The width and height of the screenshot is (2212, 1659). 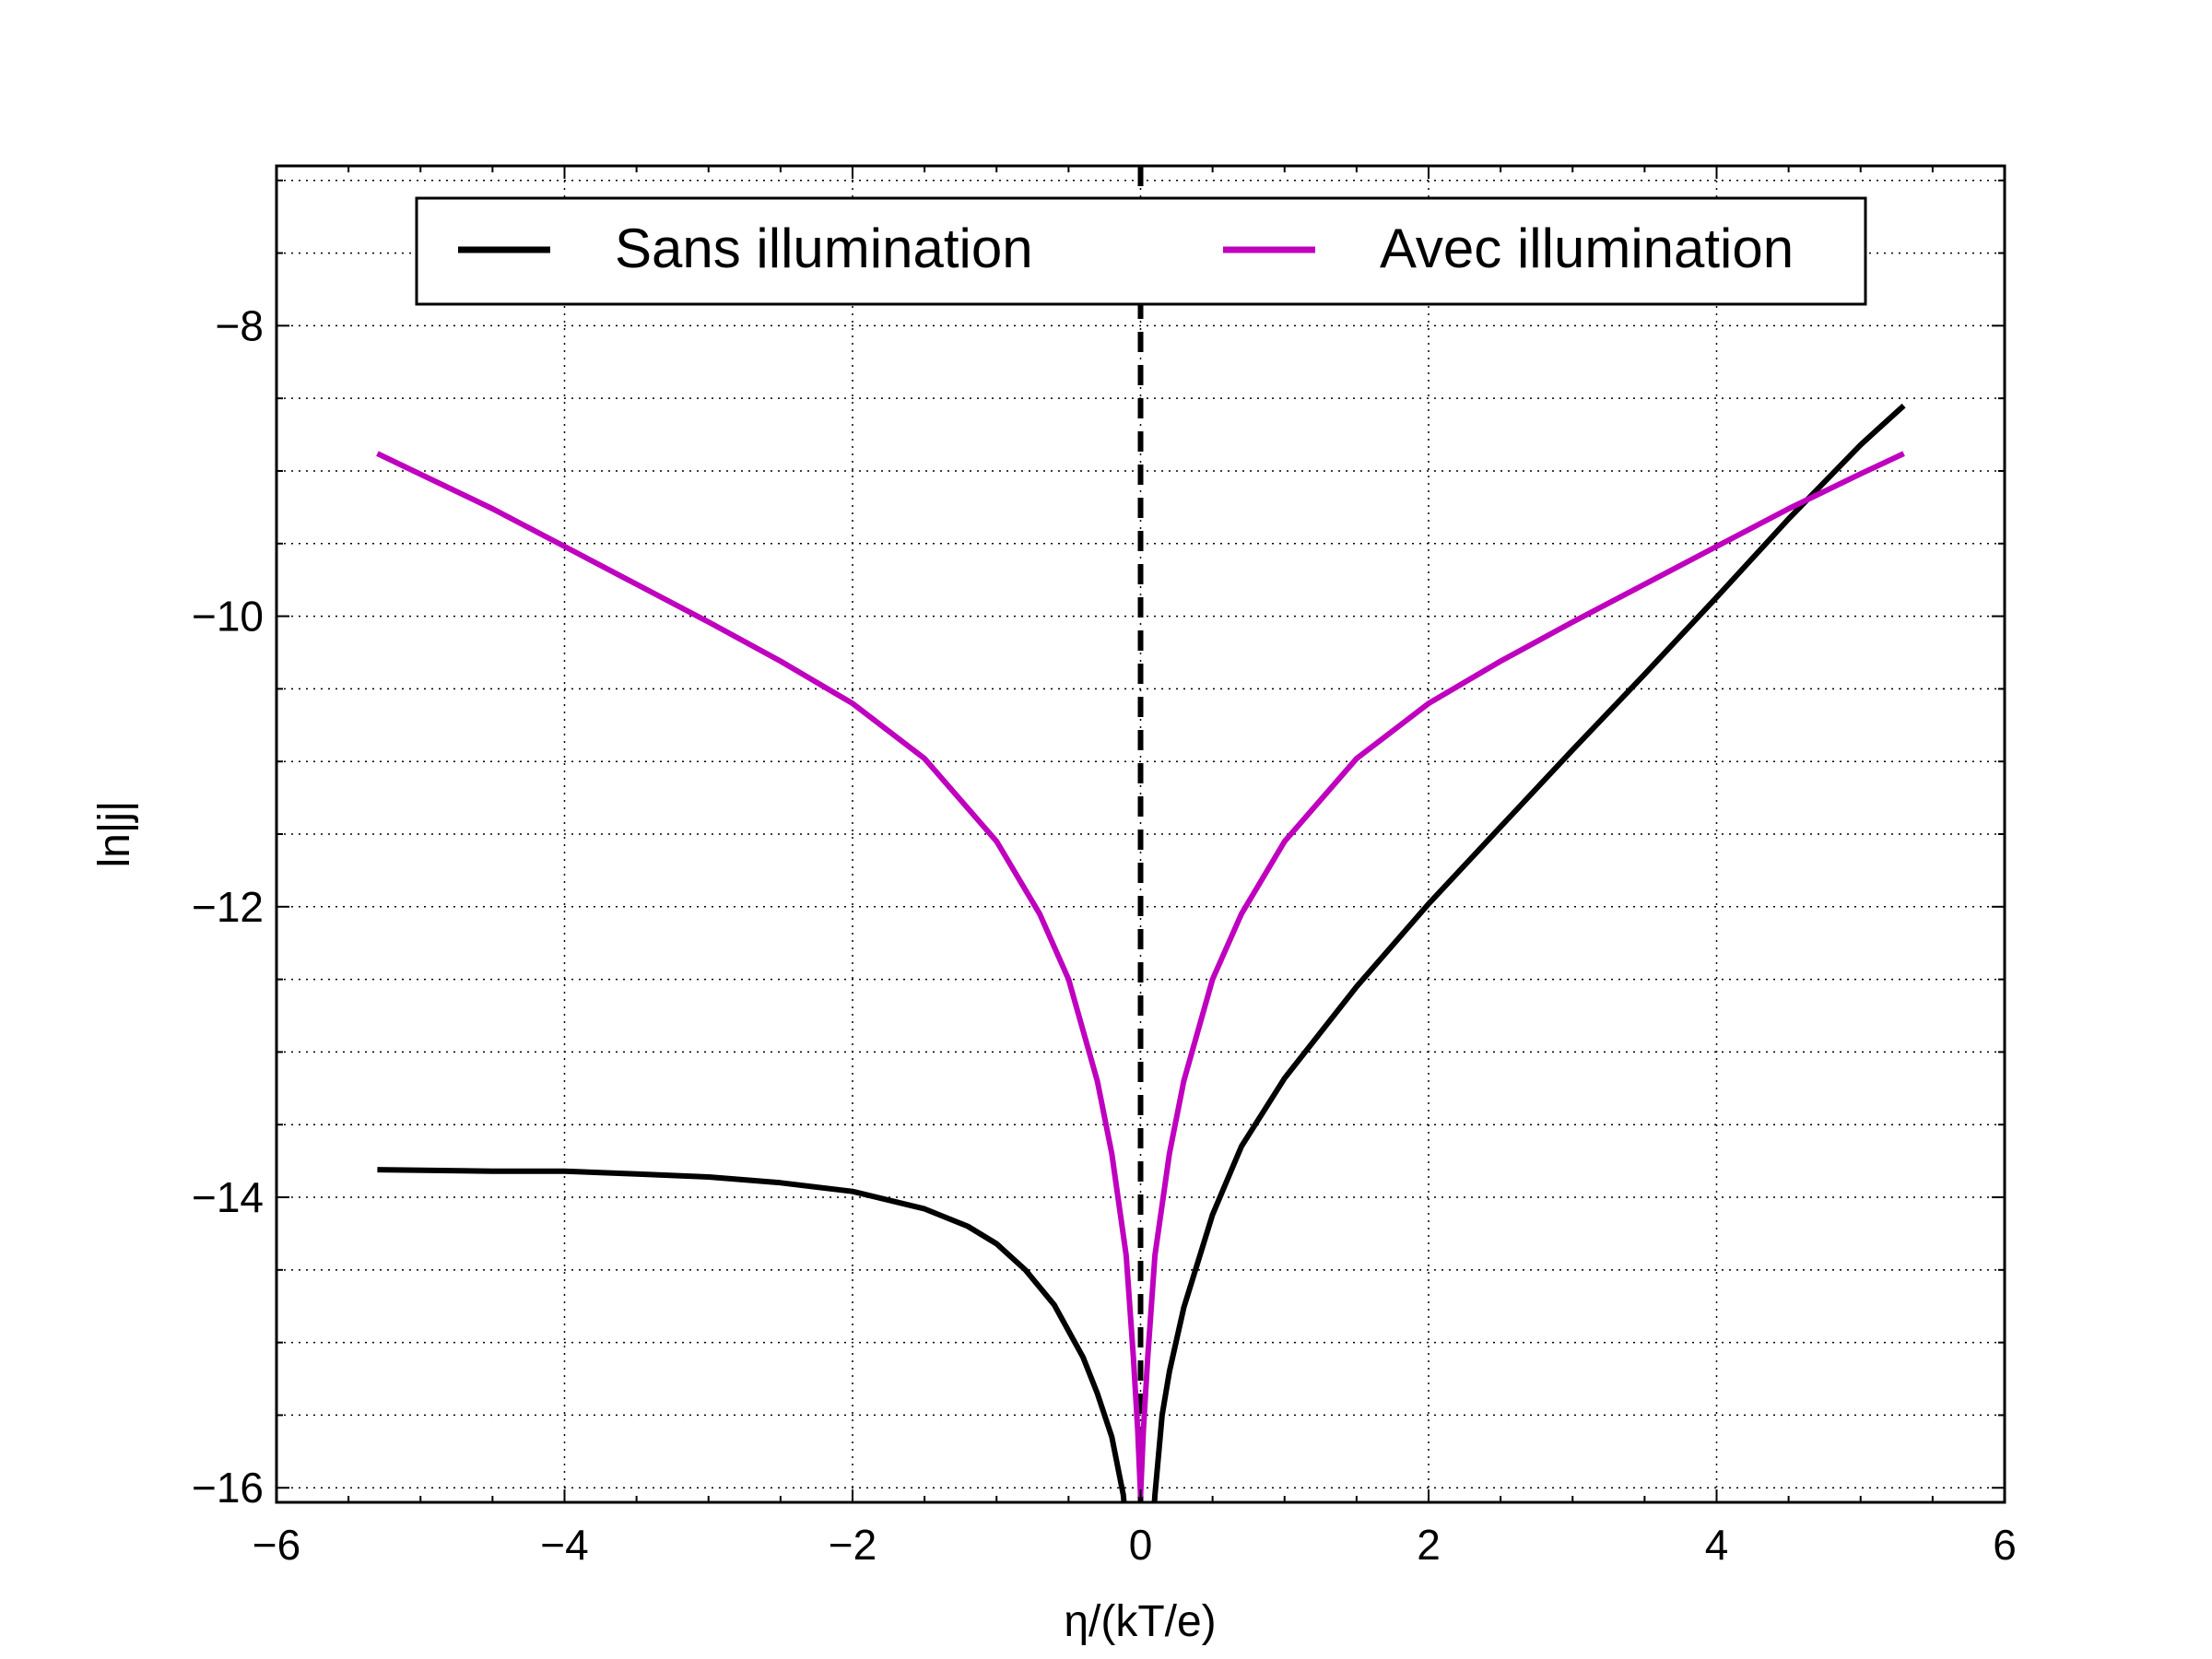 What do you see at coordinates (240, 325) in the screenshot?
I see `y-tick-label: −8` at bounding box center [240, 325].